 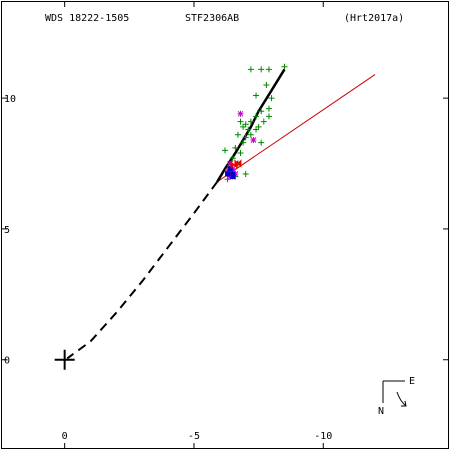 I want to click on orbit-dashed-arc, so click(x=142, y=270).